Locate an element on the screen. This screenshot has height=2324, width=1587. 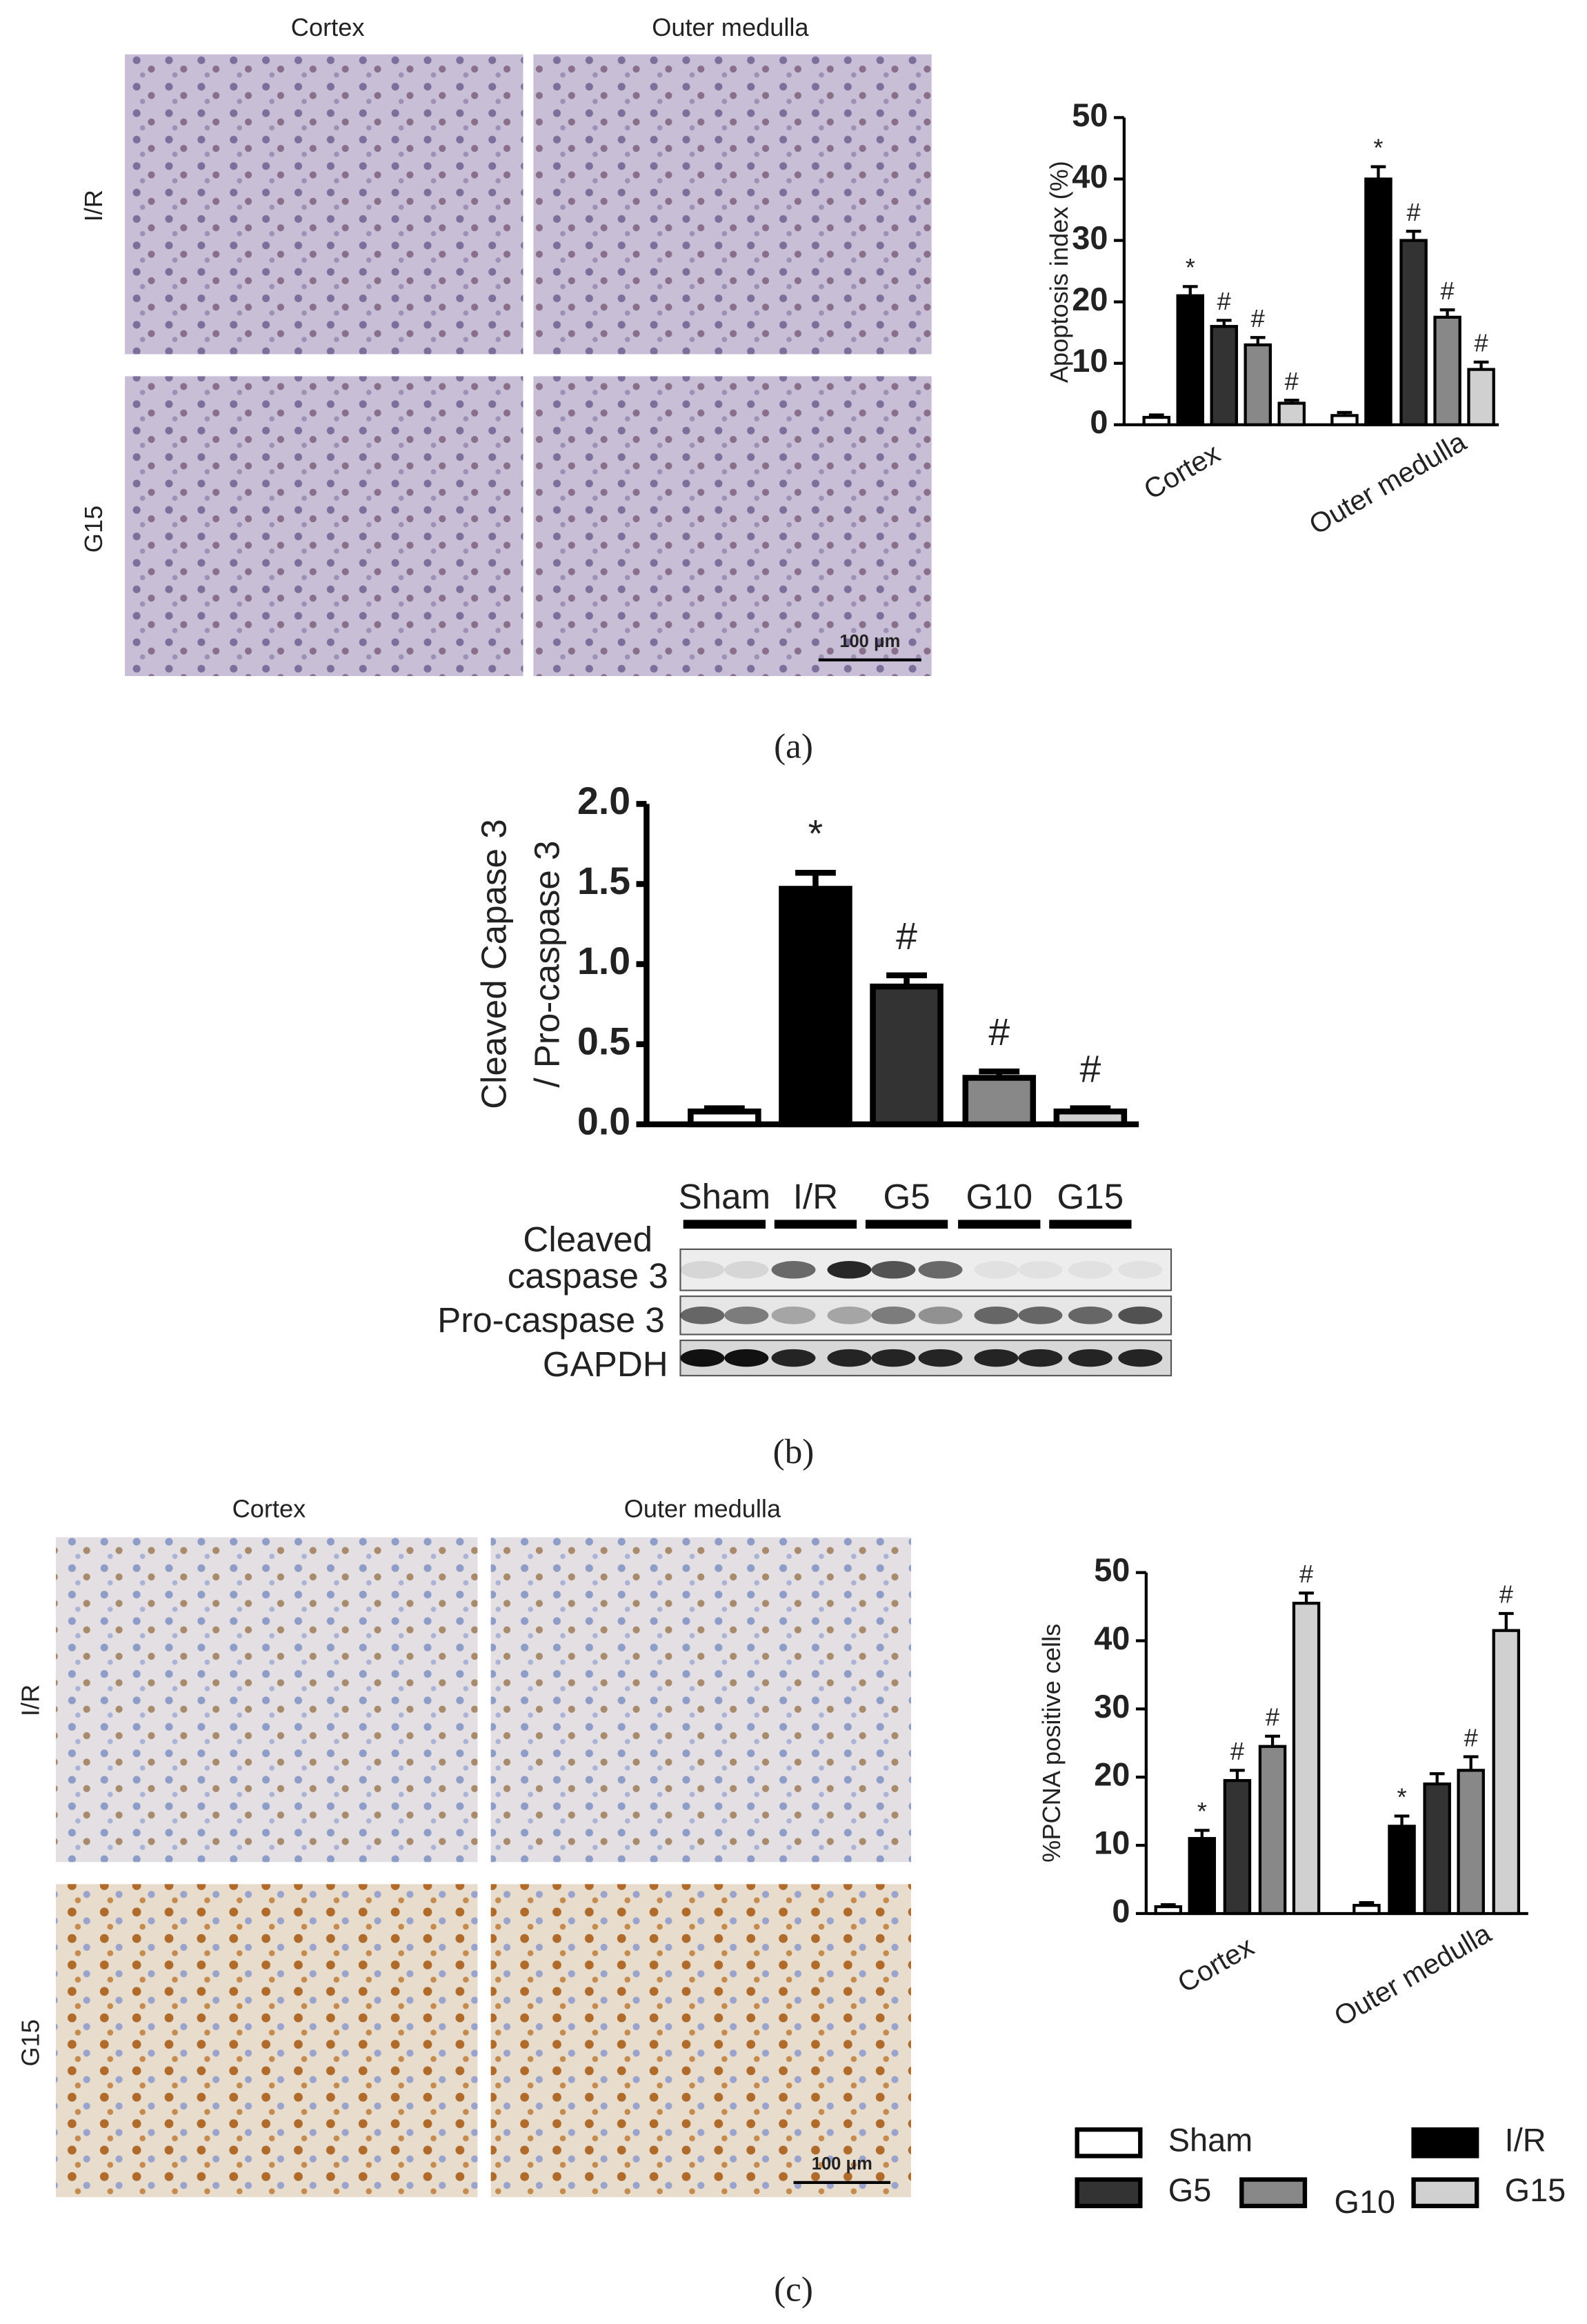
legend-label: G5 is located at coordinates (1190, 2190).